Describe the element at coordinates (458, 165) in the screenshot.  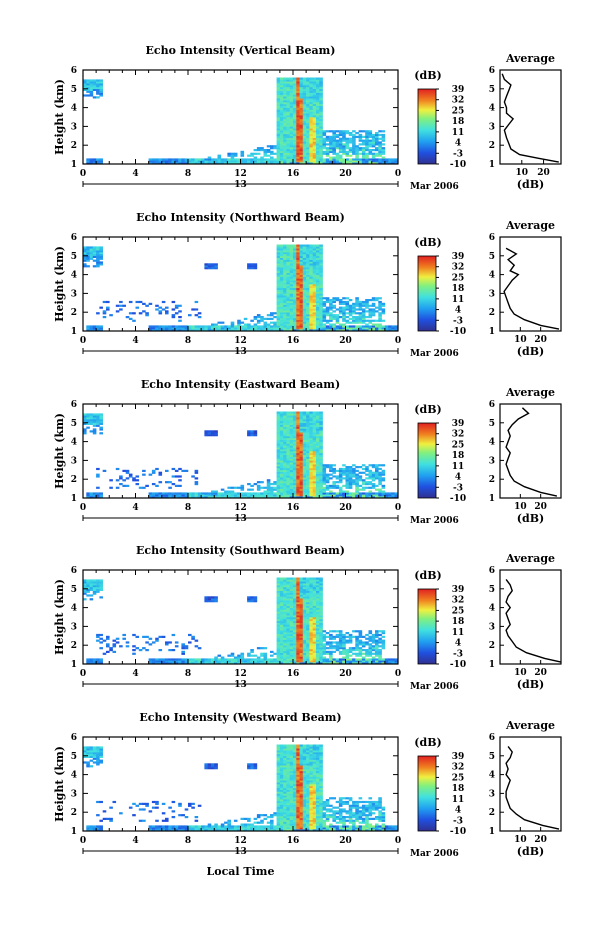
I see `colorbar-tick-label: -10` at that location.